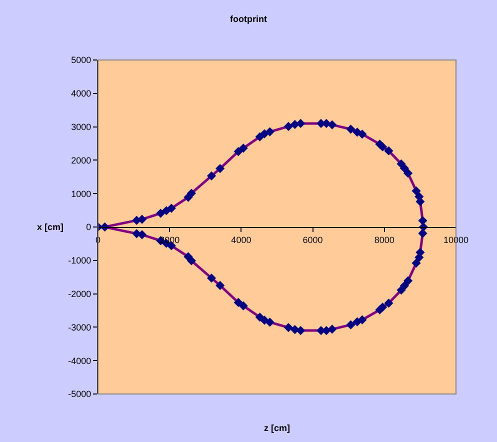  Describe the element at coordinates (89, 227) in the screenshot. I see `y-tick-label: 0` at that location.